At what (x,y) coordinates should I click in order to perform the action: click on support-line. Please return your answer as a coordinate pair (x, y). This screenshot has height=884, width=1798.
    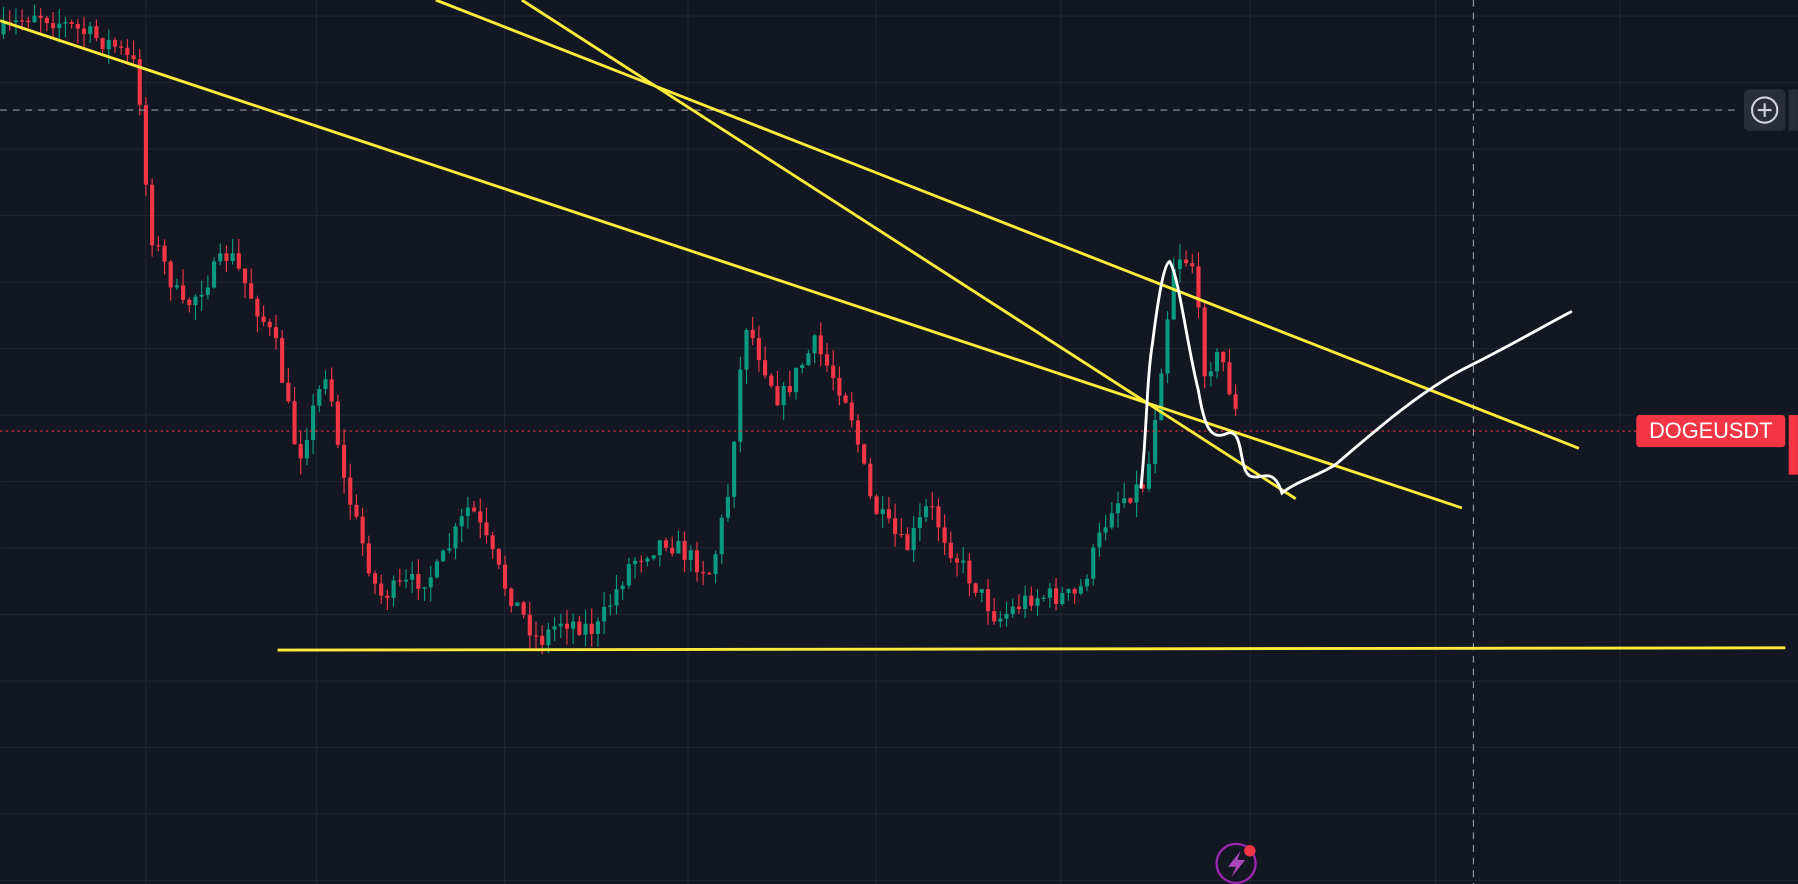
    Looking at the image, I should click on (1031, 649).